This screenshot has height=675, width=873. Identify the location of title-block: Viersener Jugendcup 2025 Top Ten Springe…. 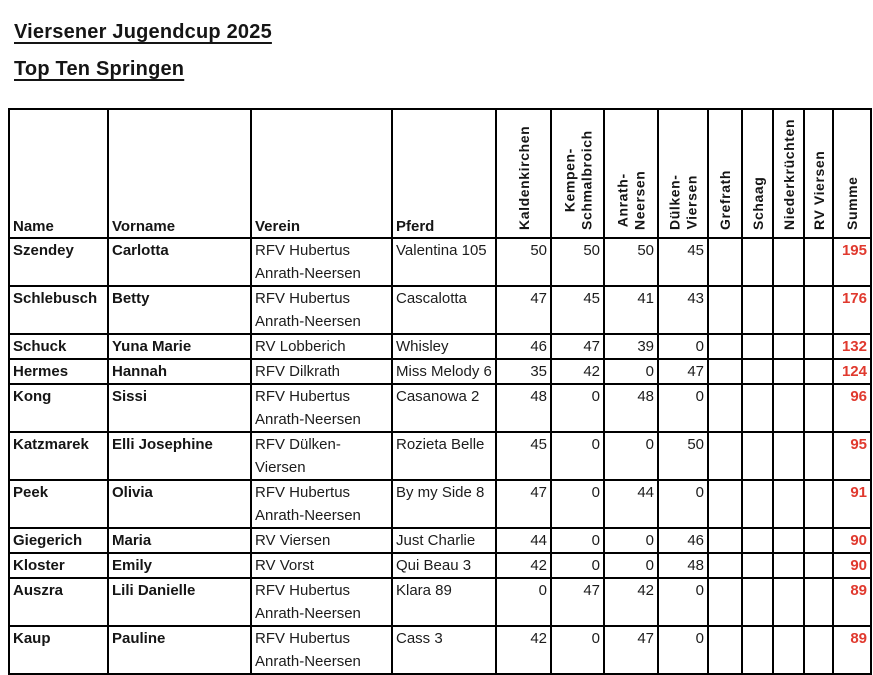
(436, 40).